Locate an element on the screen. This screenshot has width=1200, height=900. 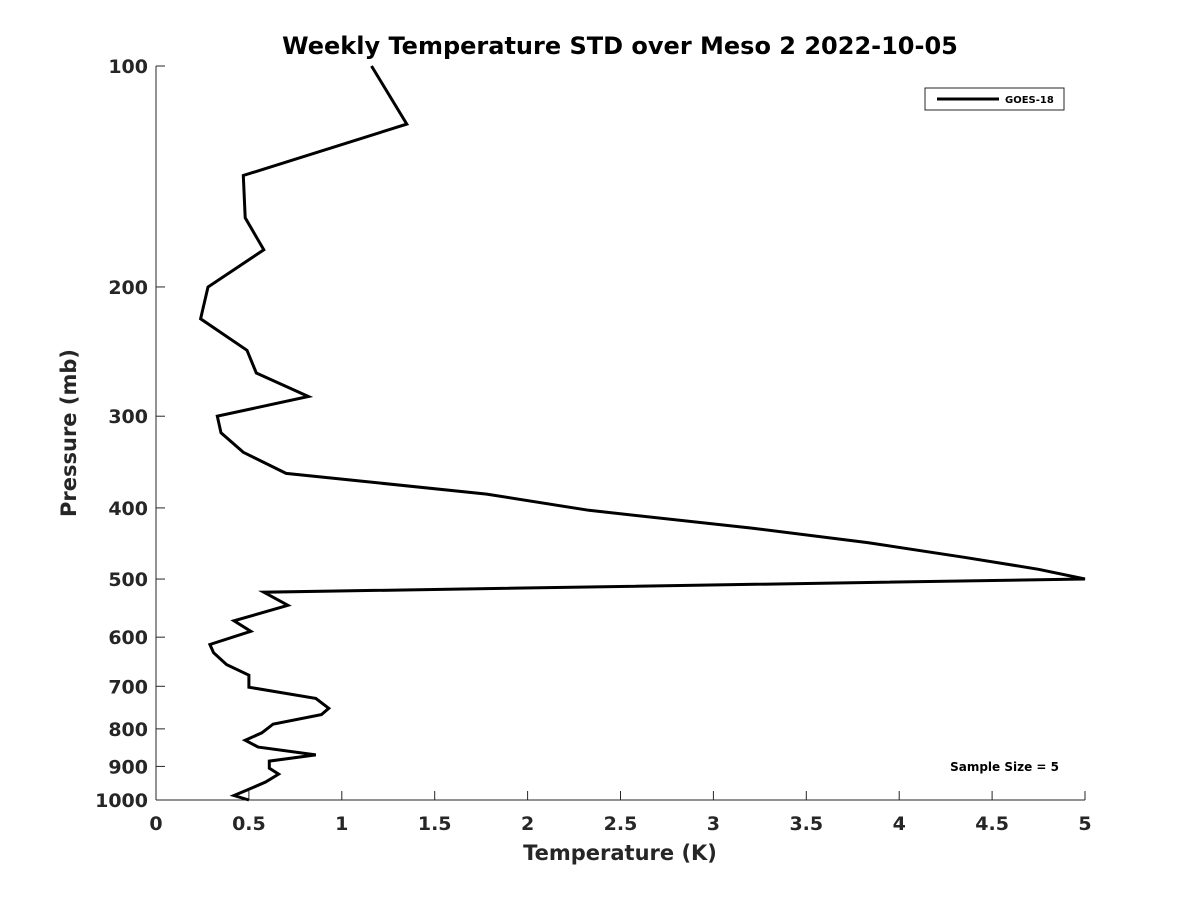
y-tick-label: 300 is located at coordinates (128, 417).